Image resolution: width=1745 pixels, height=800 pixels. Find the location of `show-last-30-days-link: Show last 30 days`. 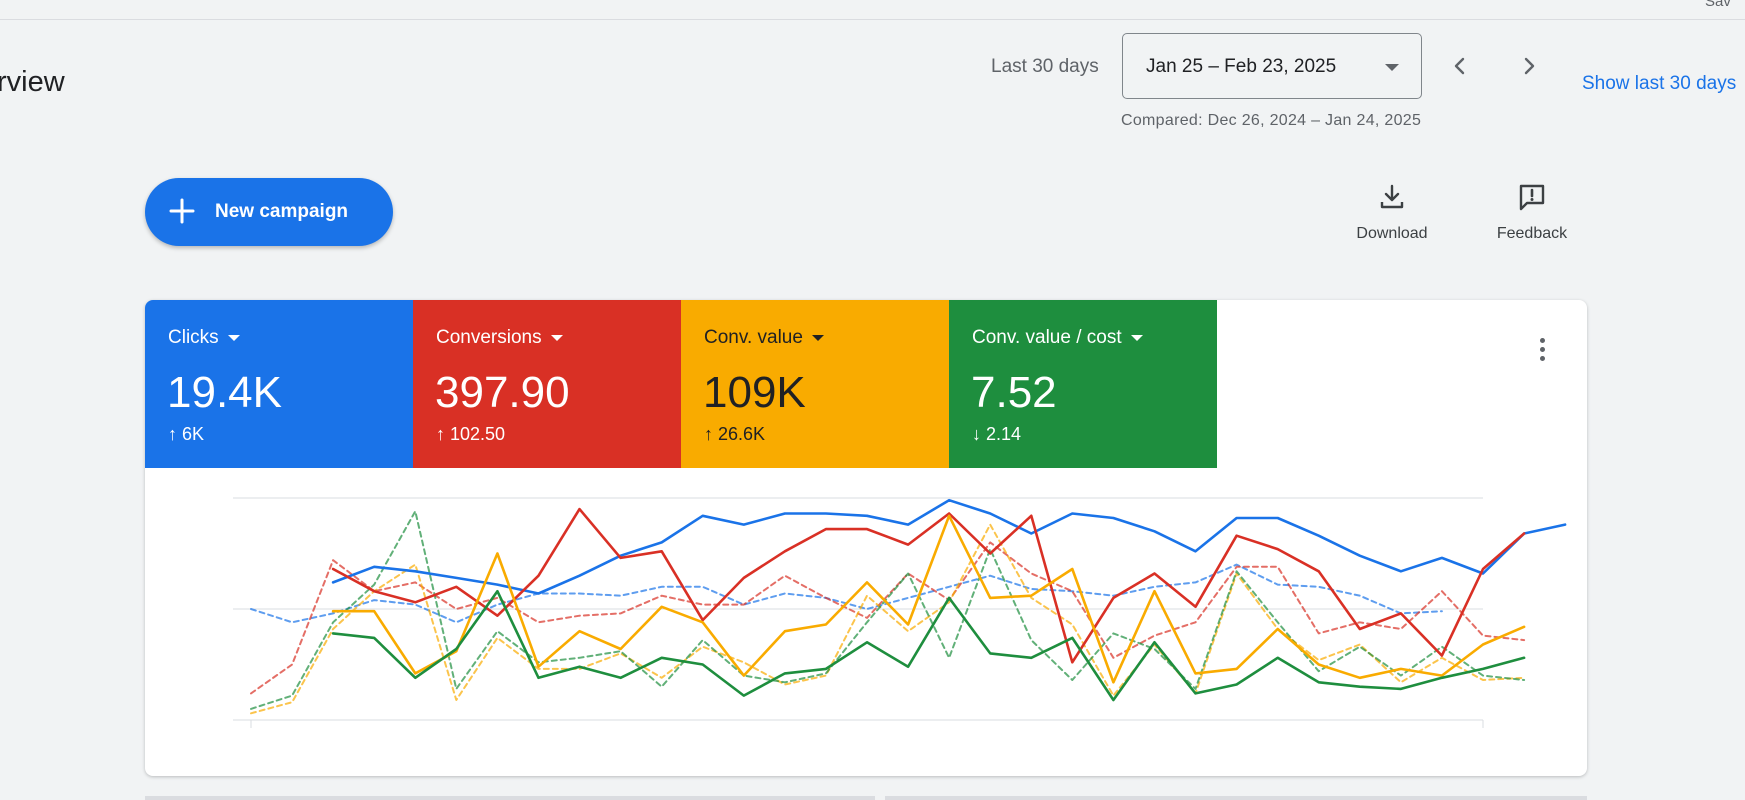

show-last-30-days-link: Show last 30 days is located at coordinates (1659, 83).